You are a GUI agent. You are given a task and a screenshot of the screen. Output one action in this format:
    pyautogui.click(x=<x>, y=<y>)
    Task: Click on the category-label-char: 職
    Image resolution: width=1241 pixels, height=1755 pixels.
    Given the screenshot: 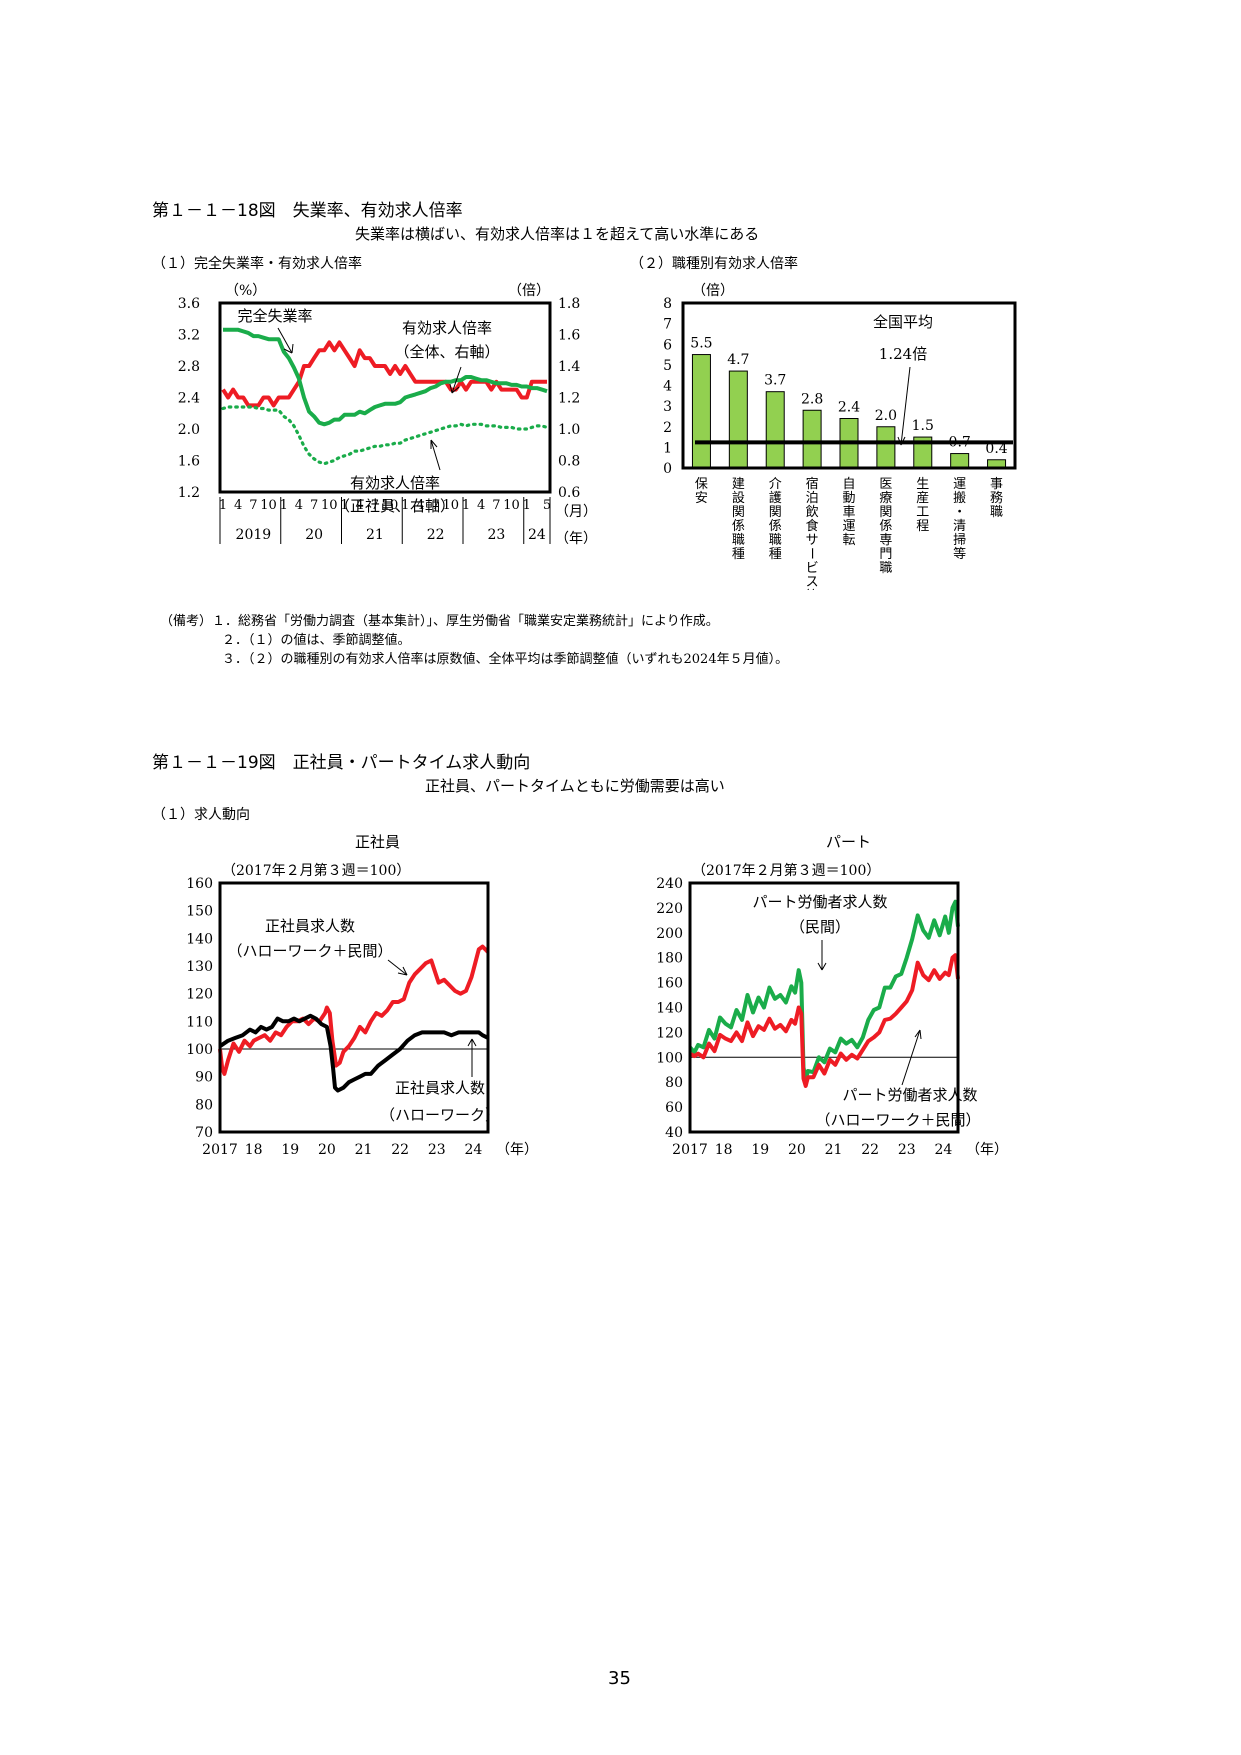 What is the action you would take?
    pyautogui.click(x=775, y=540)
    